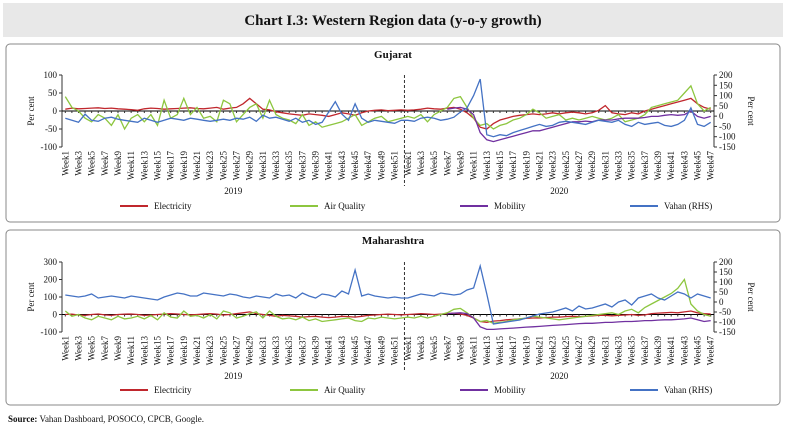 The image size is (786, 441). Describe the element at coordinates (559, 191) in the screenshot. I see `year-label: 2020` at that location.